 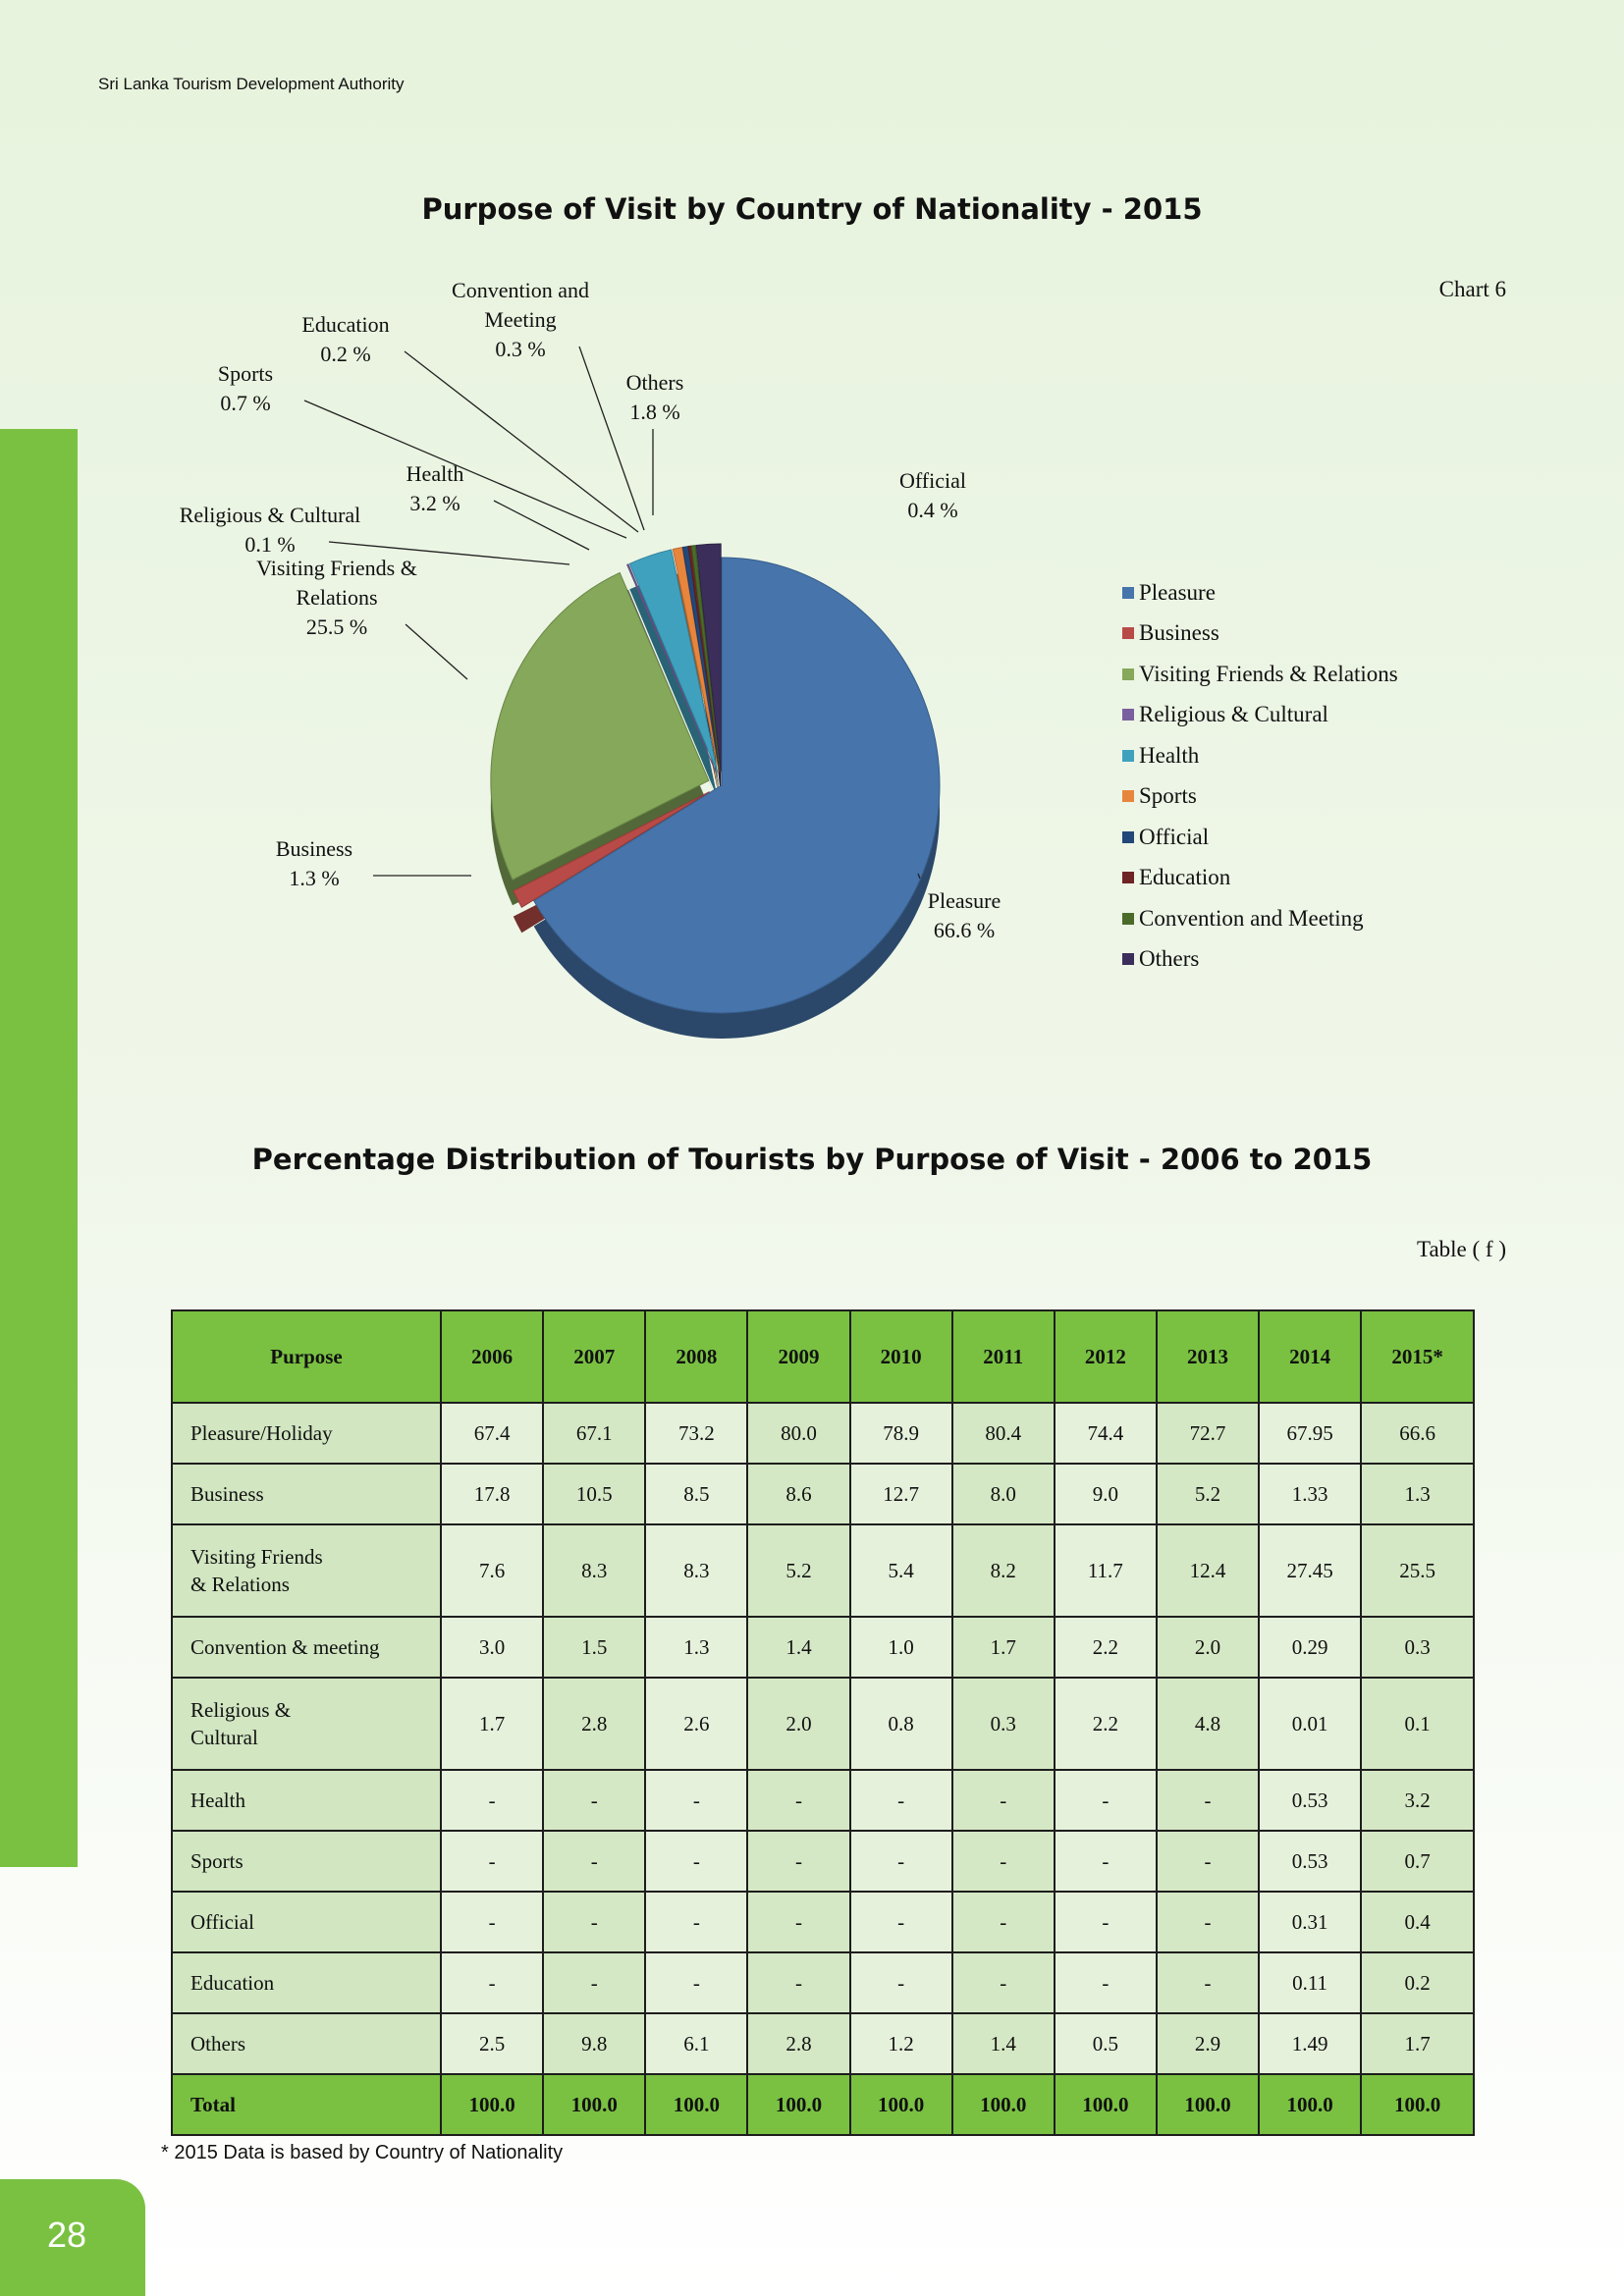 I want to click on table-cell: 2.0, so click(x=1208, y=1647).